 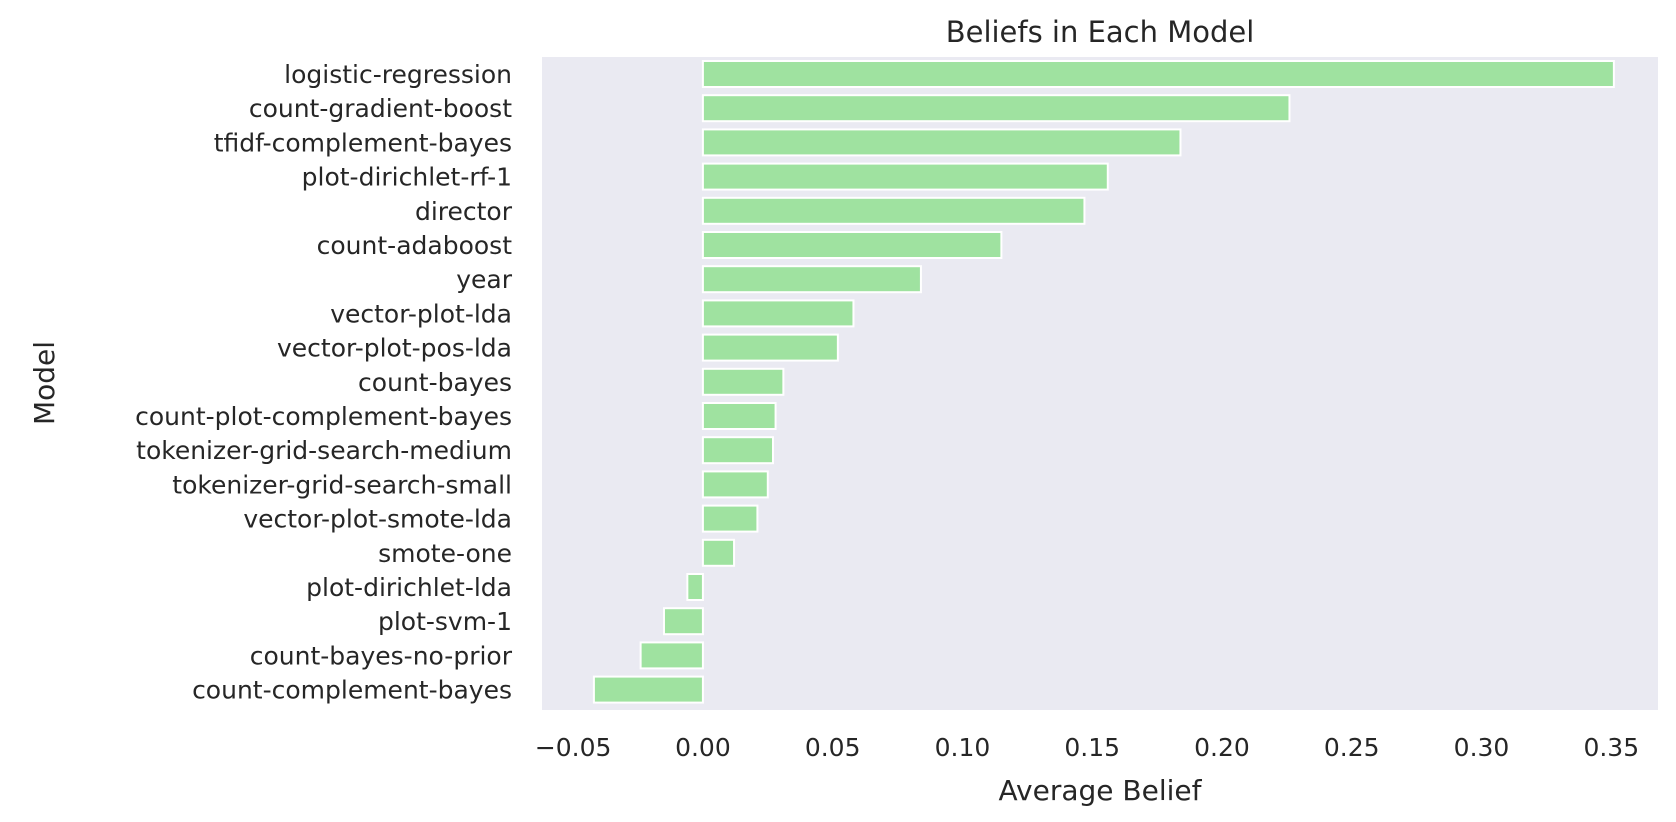 I want to click on chart-title: Beliefs in Each Model, so click(x=1100, y=32).